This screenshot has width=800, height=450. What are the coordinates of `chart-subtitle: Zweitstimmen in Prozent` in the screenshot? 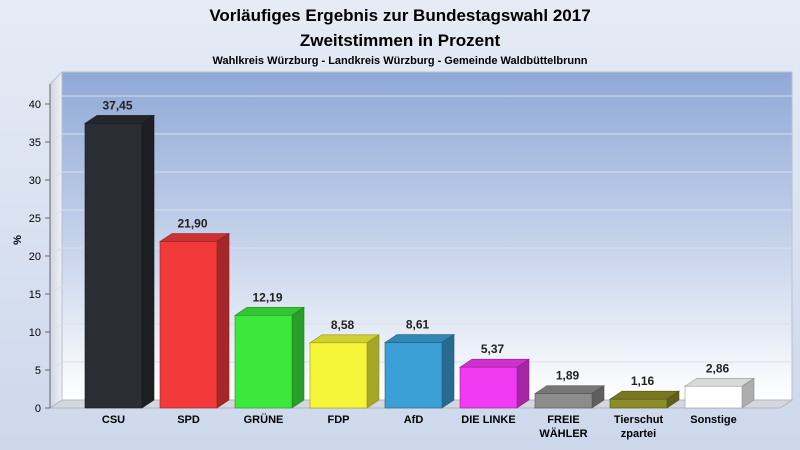 It's located at (400, 40).